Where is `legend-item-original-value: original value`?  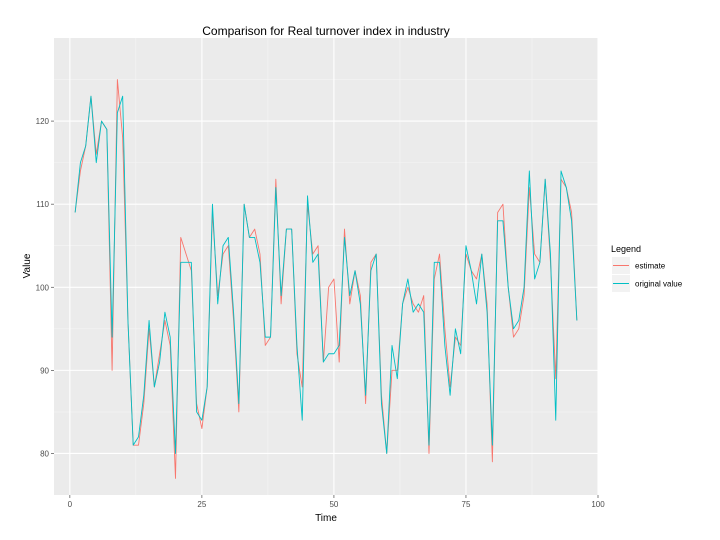
legend-item-original-value: original value is located at coordinates (647, 283).